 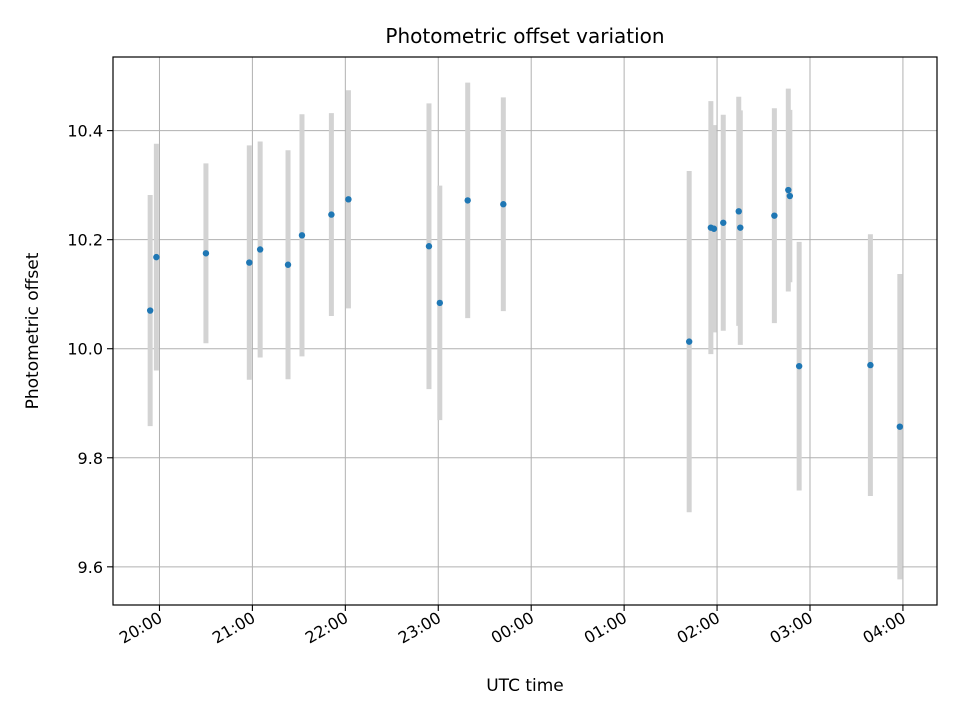 What do you see at coordinates (524, 36) in the screenshot?
I see `chart-title: Photometric offset variation` at bounding box center [524, 36].